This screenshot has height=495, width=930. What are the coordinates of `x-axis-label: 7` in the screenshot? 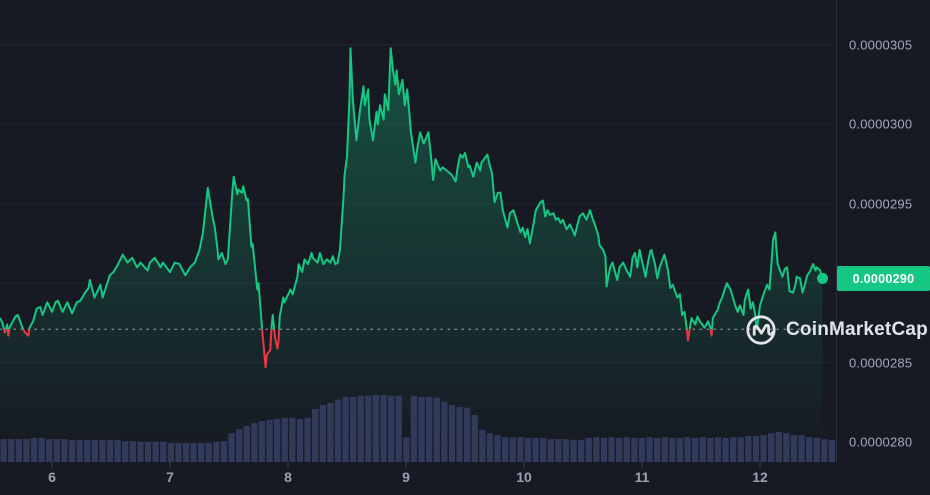 It's located at (170, 477).